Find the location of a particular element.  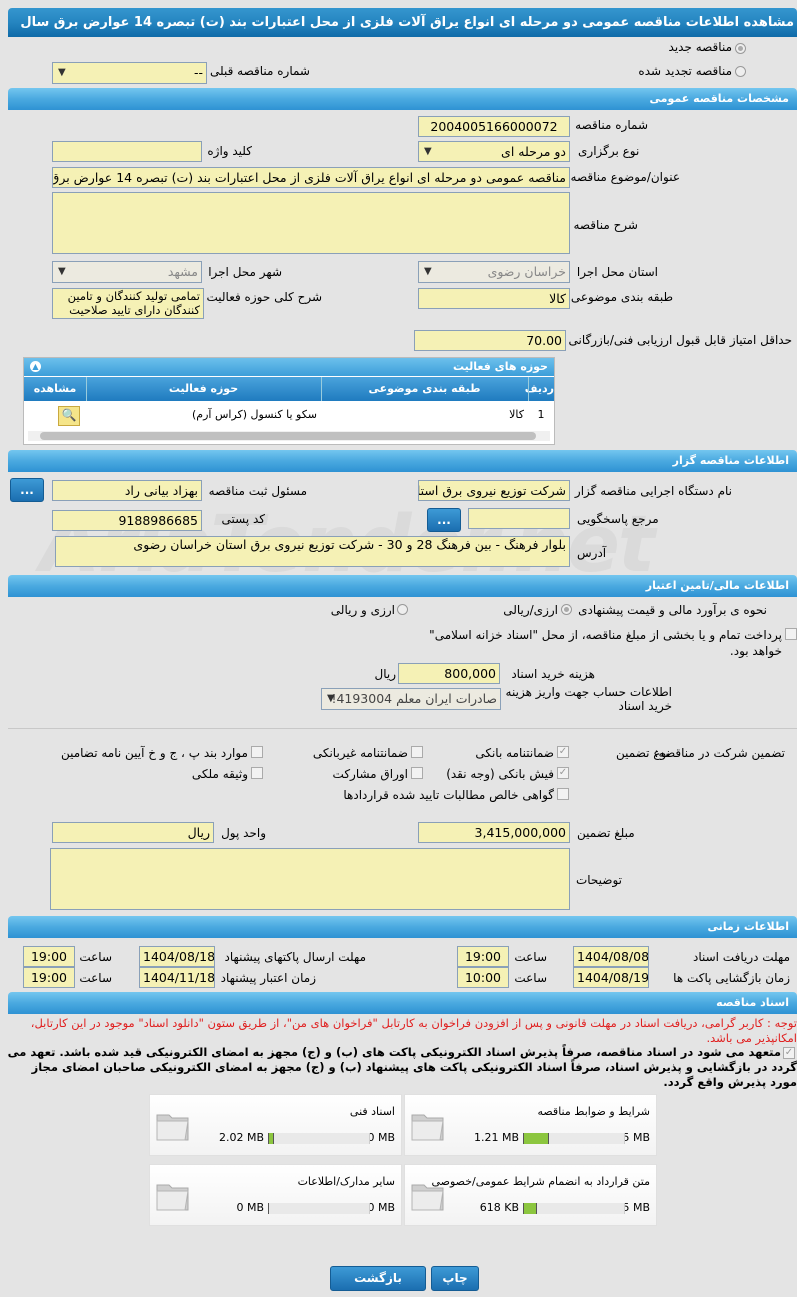

time-label: ساعت is located at coordinates (530, 978).